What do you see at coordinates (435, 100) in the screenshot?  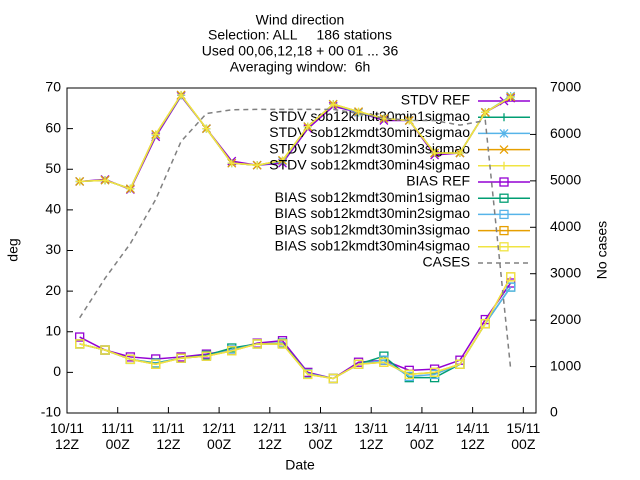 I see `legend-label: STDV REF` at bounding box center [435, 100].